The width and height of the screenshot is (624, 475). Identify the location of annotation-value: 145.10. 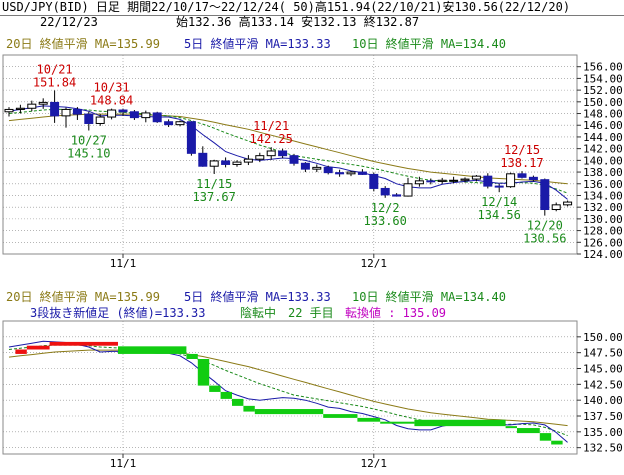
(88, 154).